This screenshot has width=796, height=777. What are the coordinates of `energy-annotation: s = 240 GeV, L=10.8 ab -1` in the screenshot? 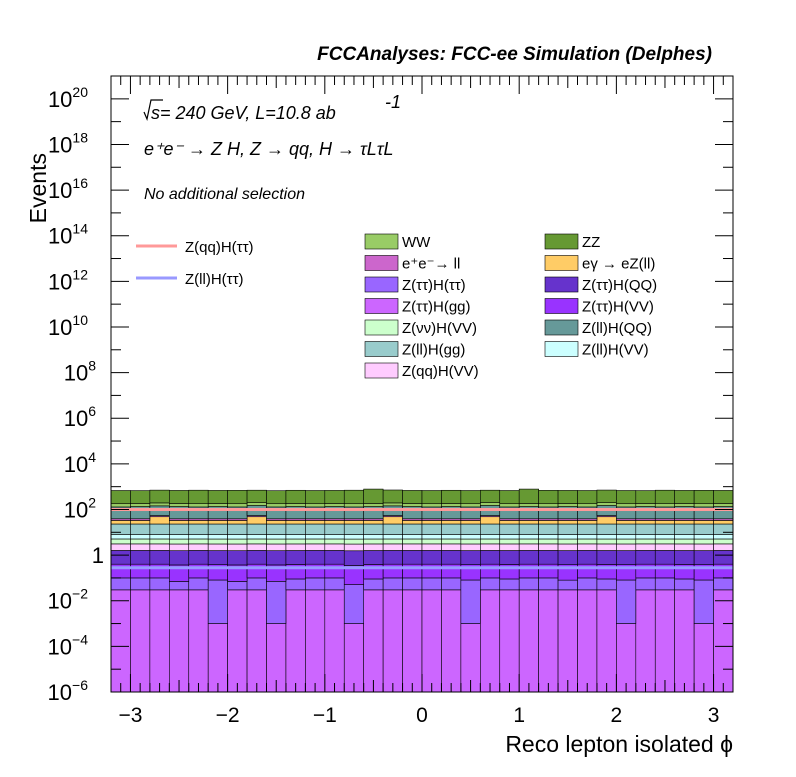 It's located at (272, 107).